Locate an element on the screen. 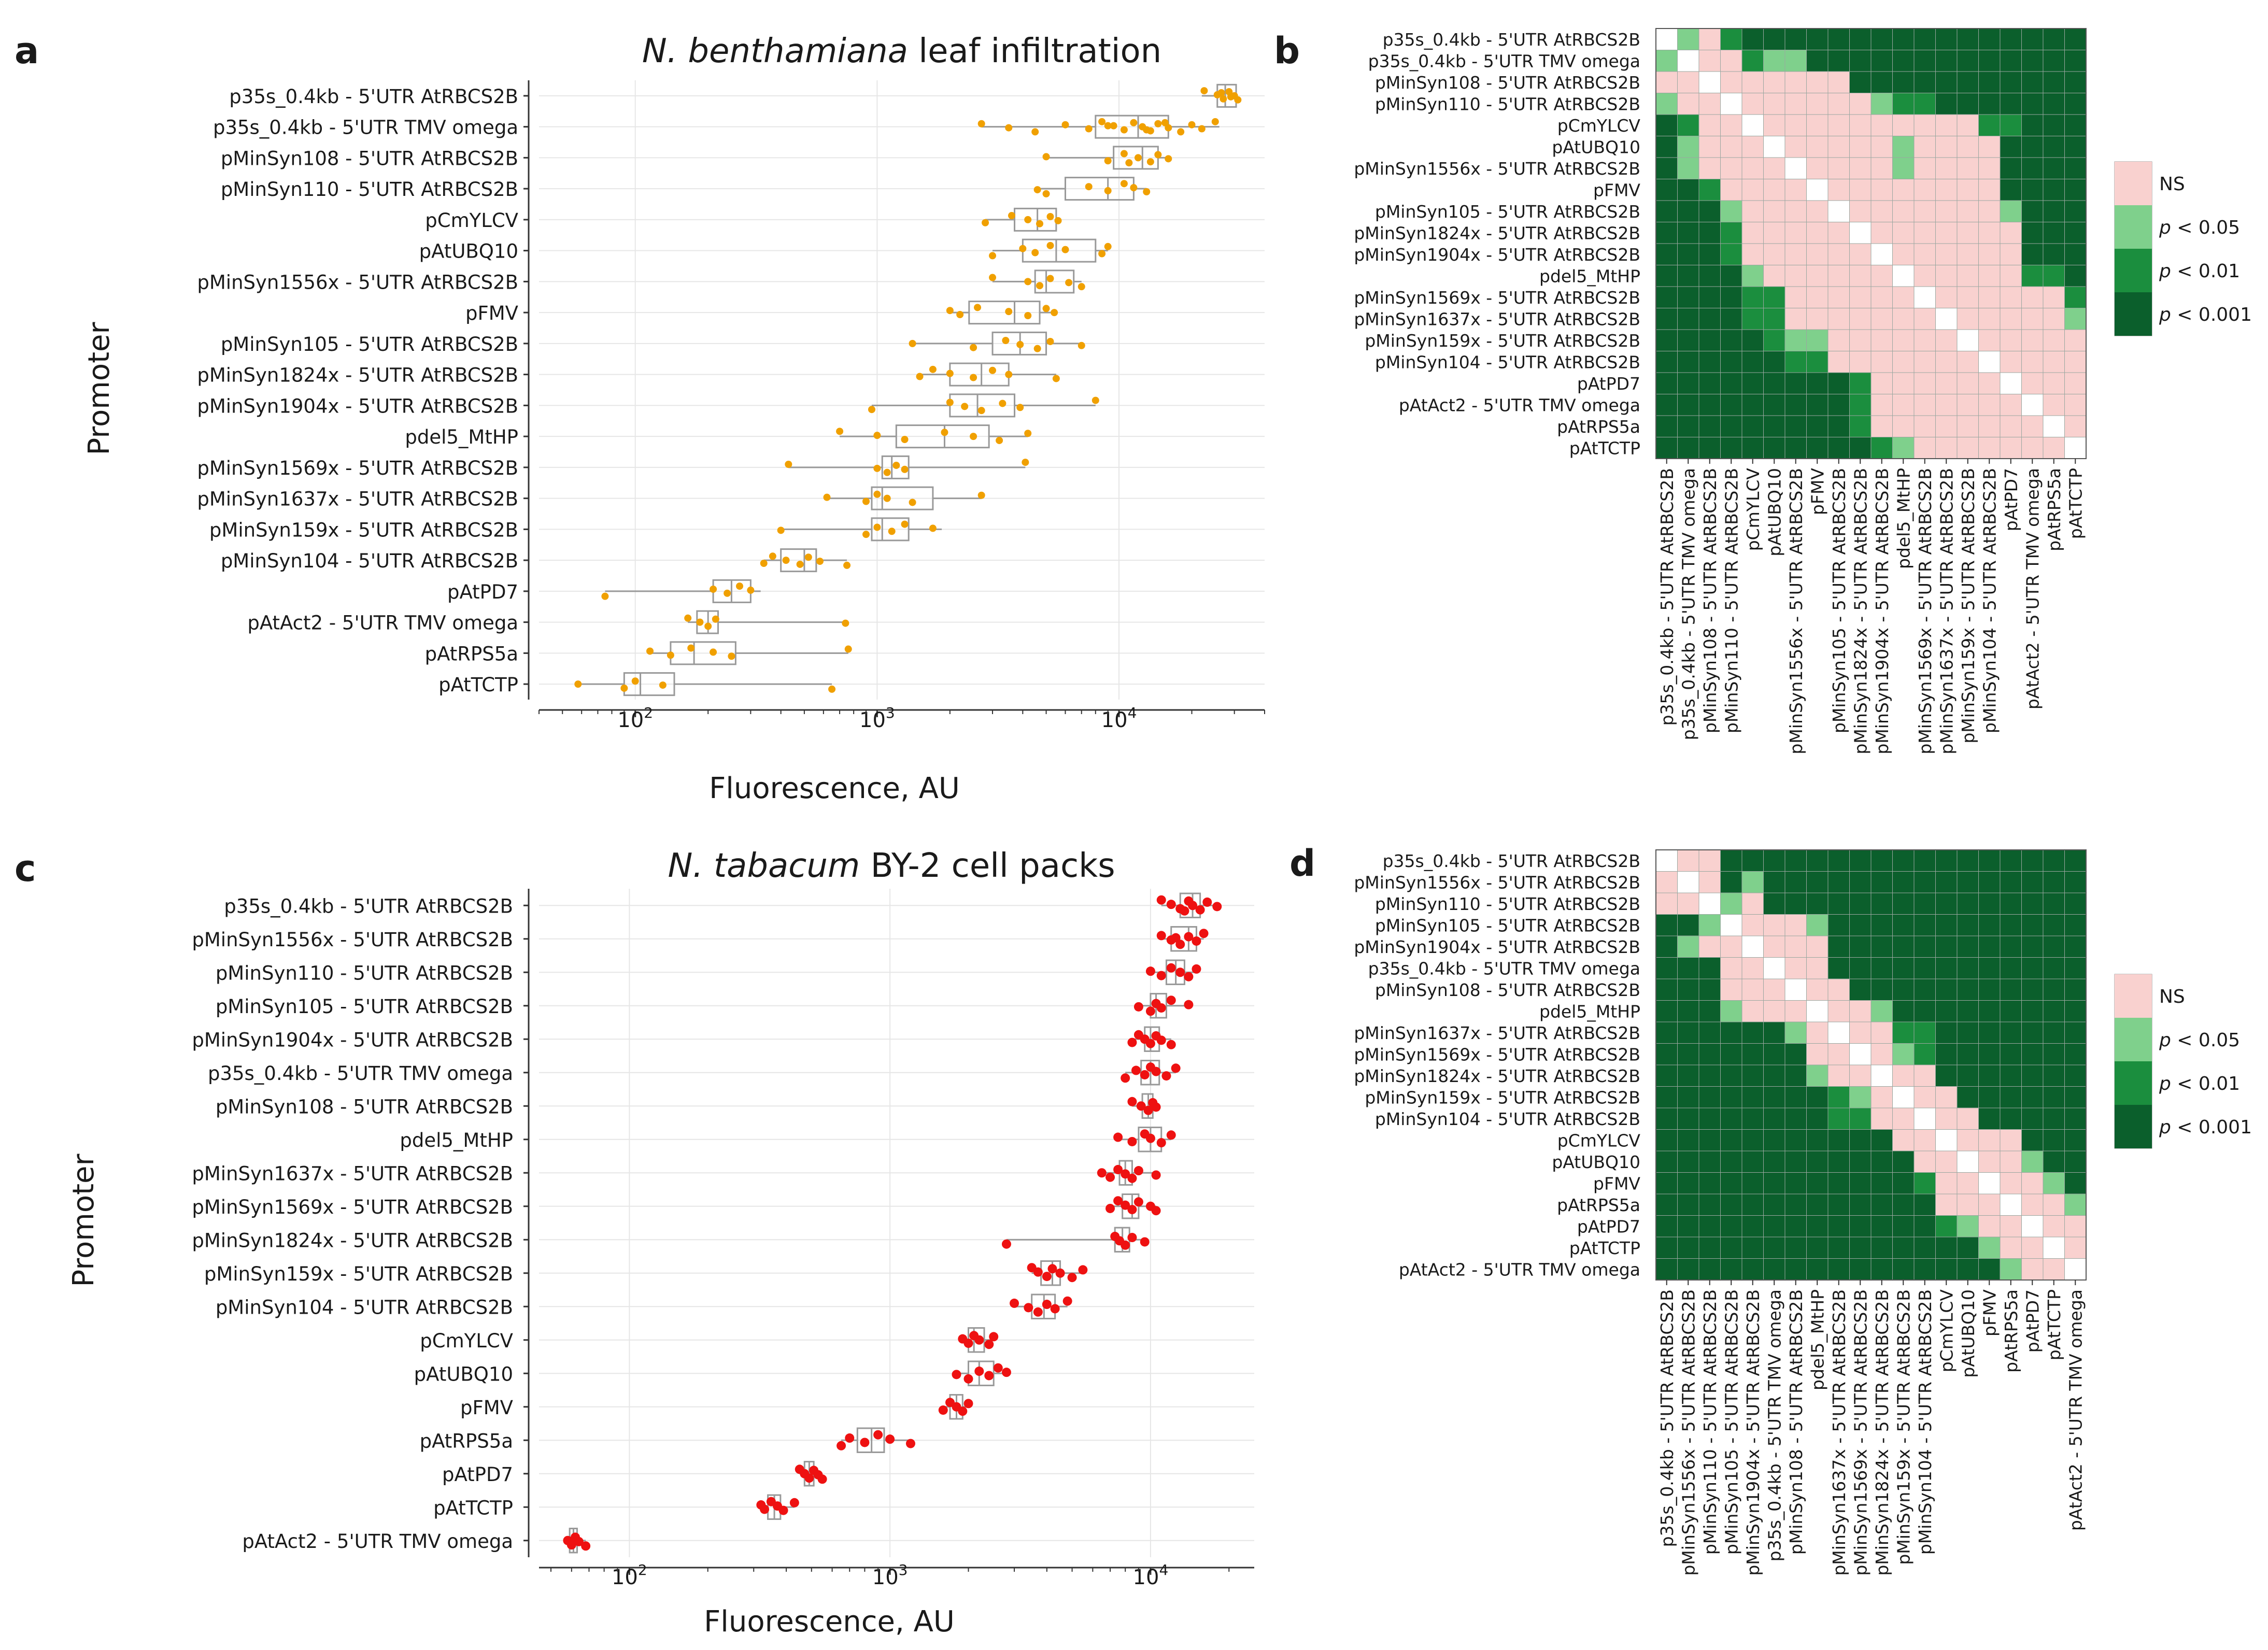 The image size is (2268, 1650). category-label: pMinSyn110 - 5'UTR AtRBCS2B is located at coordinates (369, 189).